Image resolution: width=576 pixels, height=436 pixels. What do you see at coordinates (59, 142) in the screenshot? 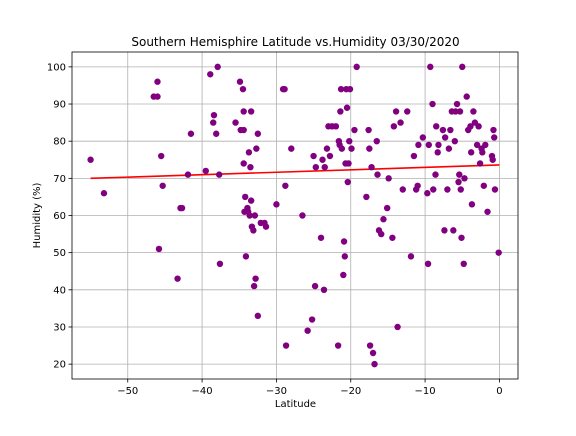
I see `y-tick-label: 80` at bounding box center [59, 142].